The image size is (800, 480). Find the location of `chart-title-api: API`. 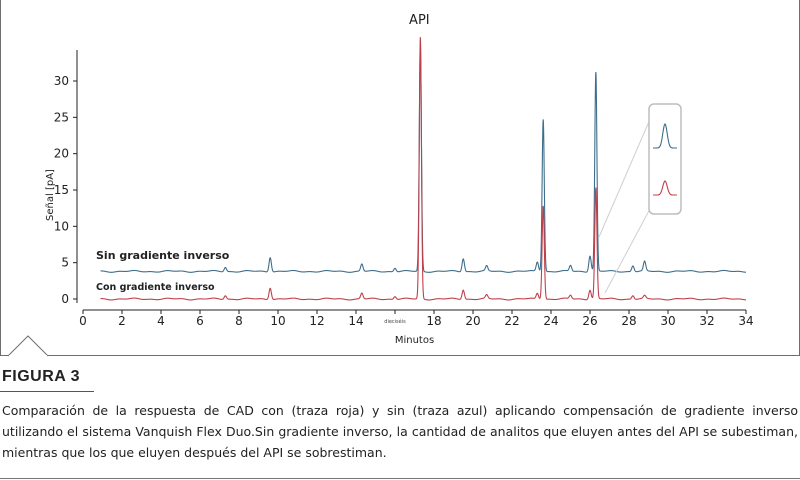

chart-title-api: API is located at coordinates (419, 20).